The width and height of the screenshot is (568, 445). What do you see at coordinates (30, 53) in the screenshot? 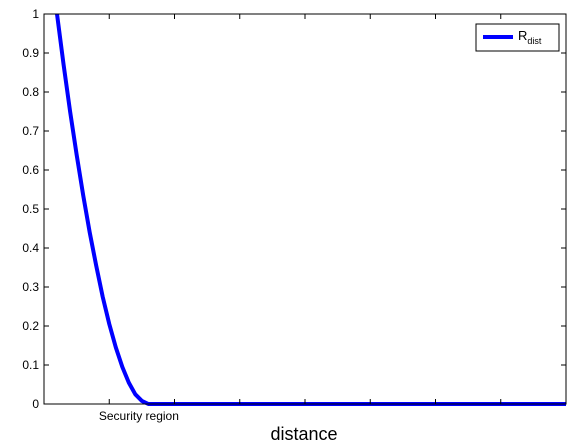
I see `y-tick-label: 0.9` at bounding box center [30, 53].